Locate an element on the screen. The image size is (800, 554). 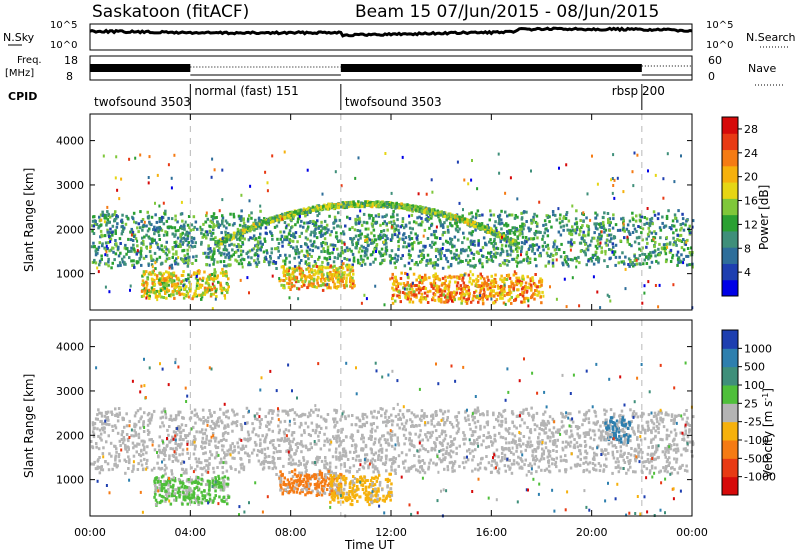
colorbar-swatch is located at coordinates (730, 125).